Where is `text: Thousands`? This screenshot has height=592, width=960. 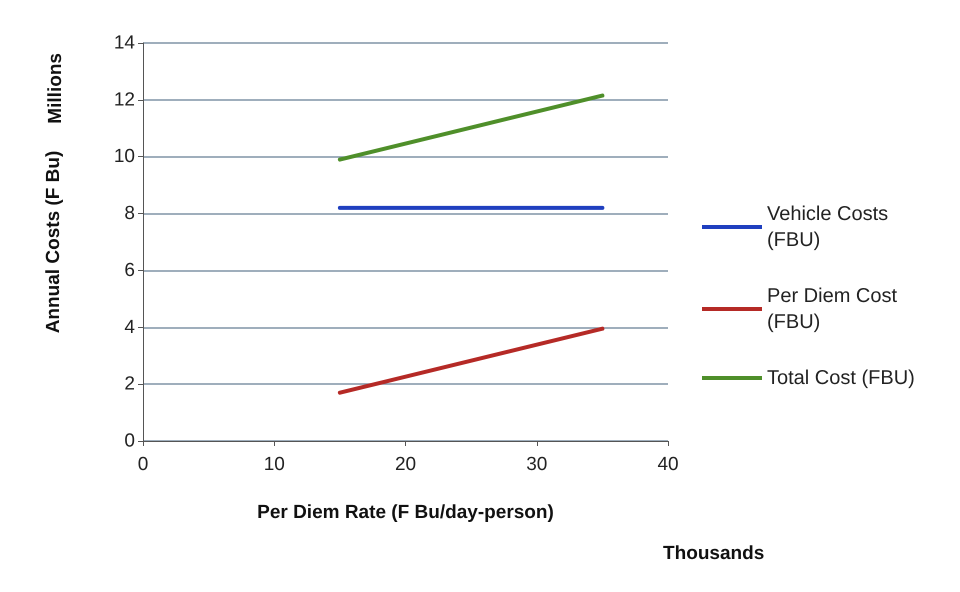
text: Thousands is located at coordinates (713, 553).